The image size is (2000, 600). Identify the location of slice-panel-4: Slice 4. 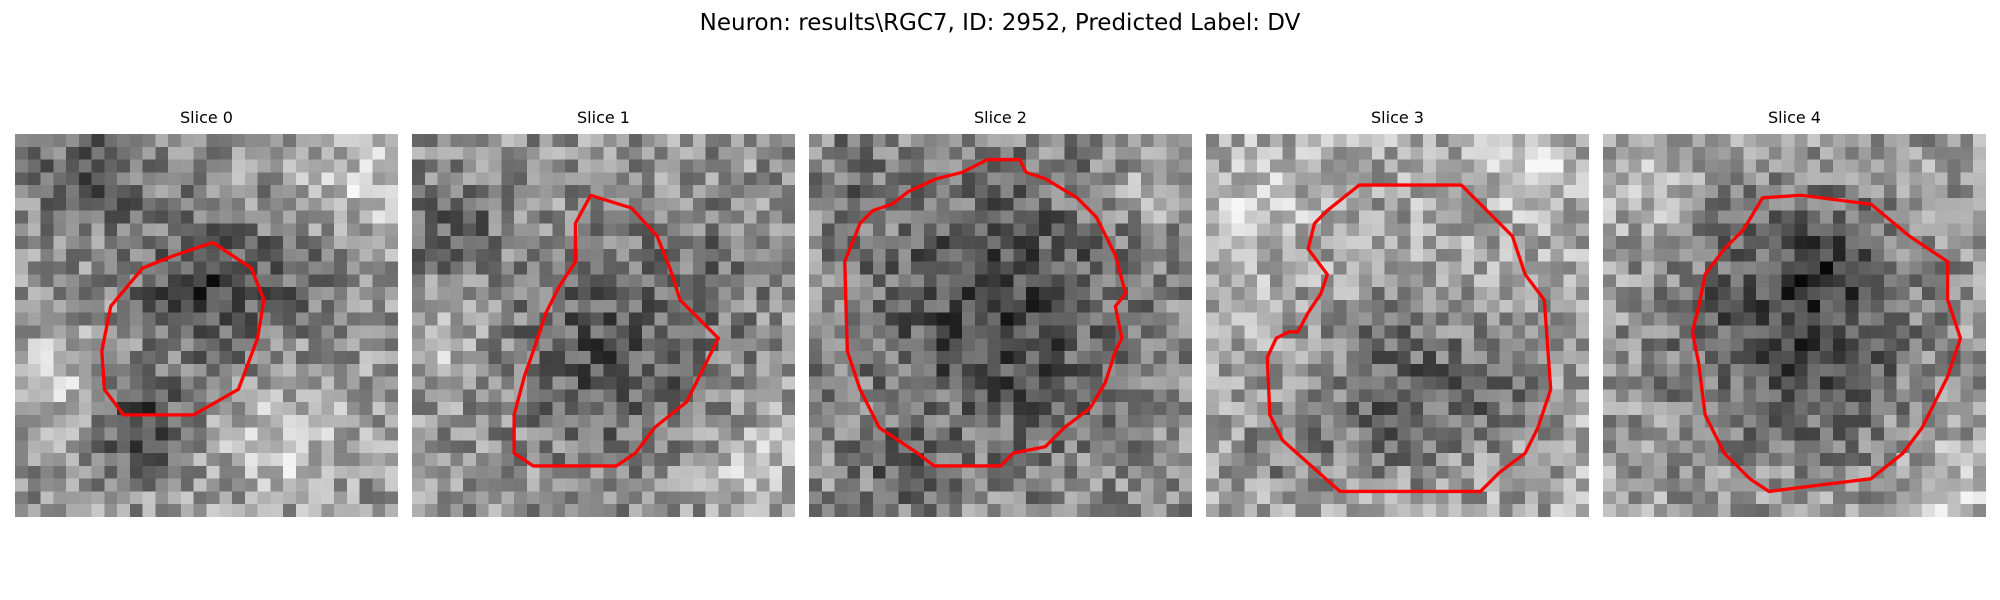
(1794, 312).